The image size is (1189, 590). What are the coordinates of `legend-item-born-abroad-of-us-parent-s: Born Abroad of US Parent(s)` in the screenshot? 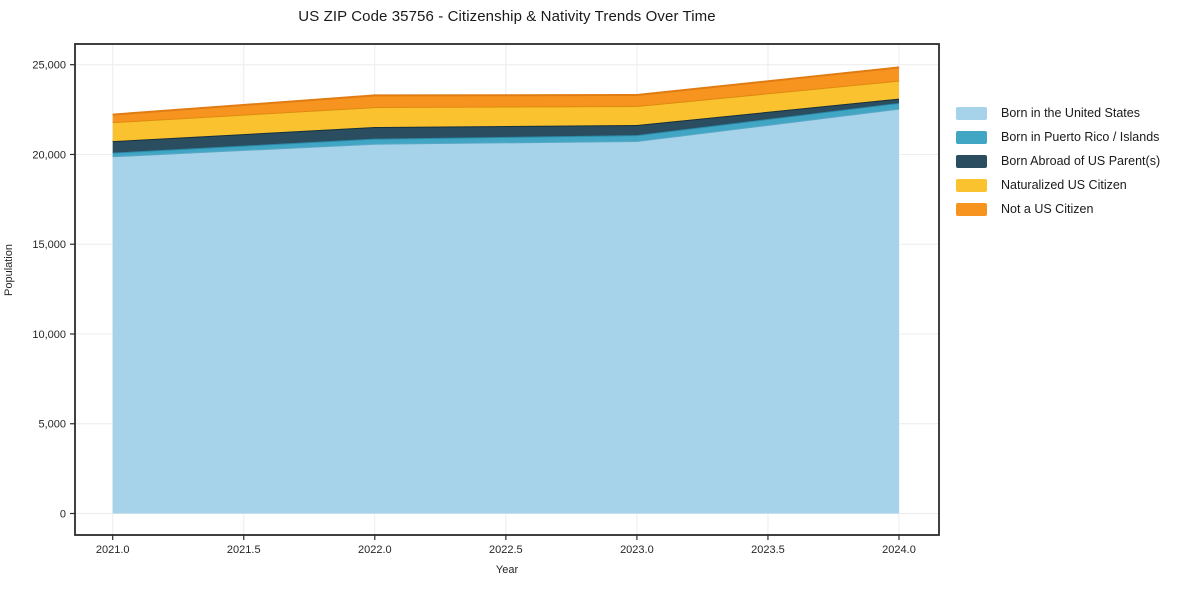 It's located at (1058, 161).